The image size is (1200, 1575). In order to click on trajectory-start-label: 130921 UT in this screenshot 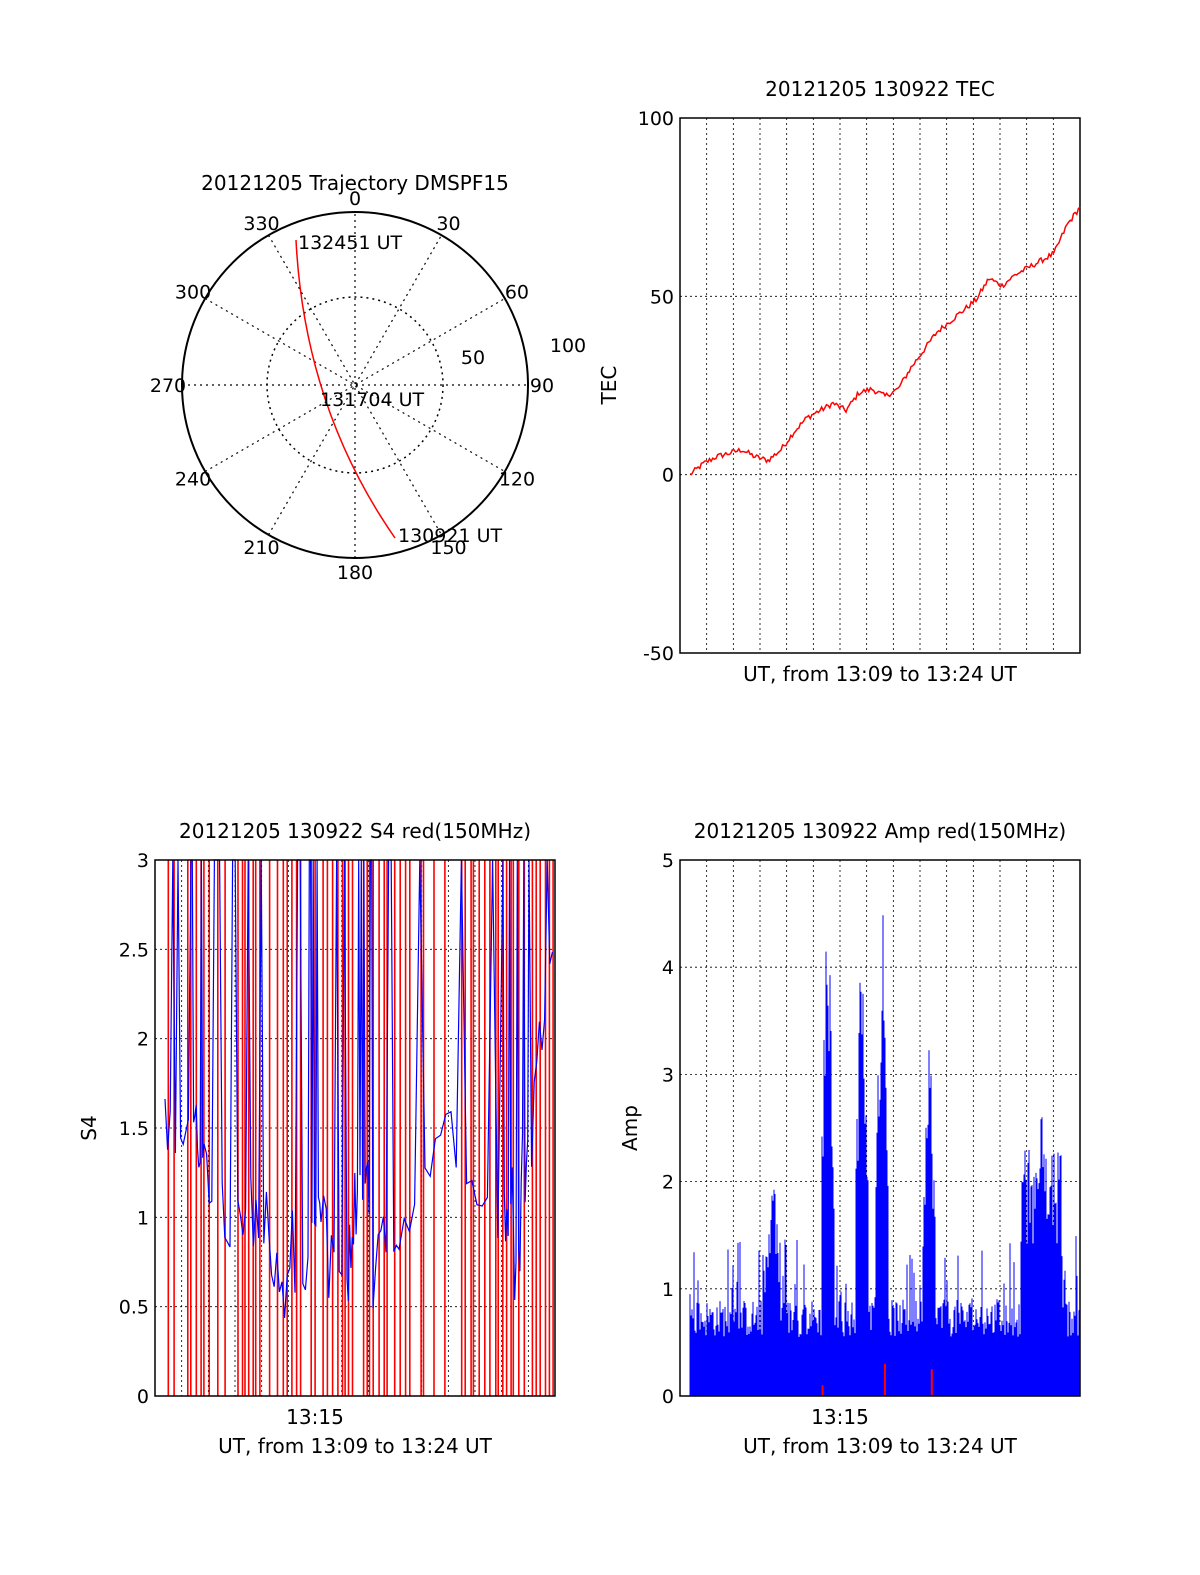, I will do `click(450, 536)`.